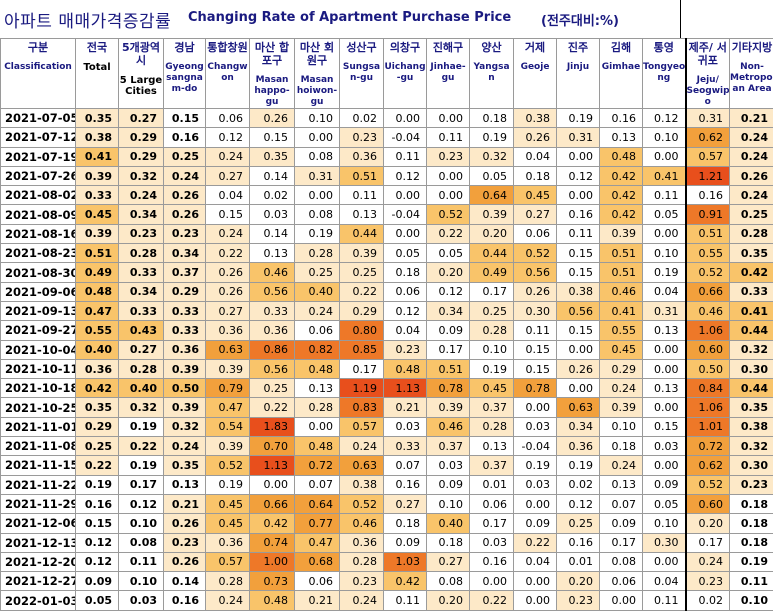 The image size is (773, 611). I want to click on table-cell: 1.83, so click(272, 426).